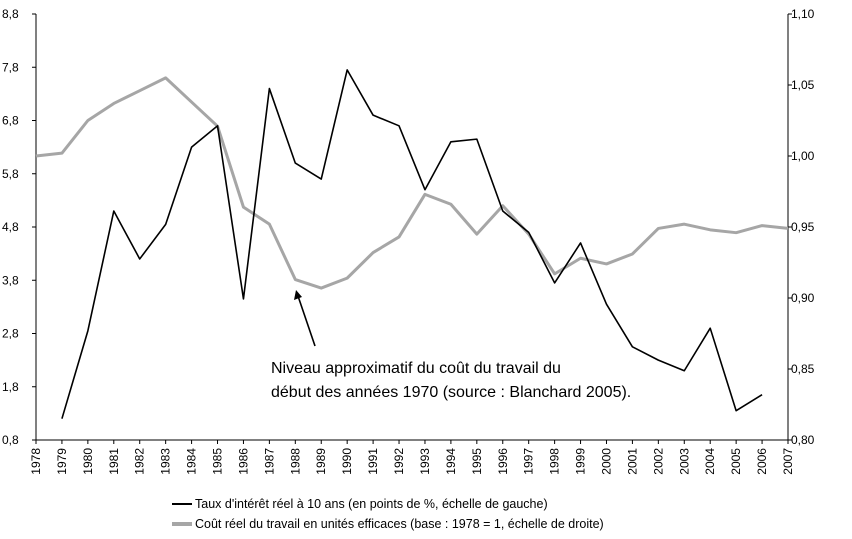  I want to click on x-tick-label: 1992, so click(399, 461).